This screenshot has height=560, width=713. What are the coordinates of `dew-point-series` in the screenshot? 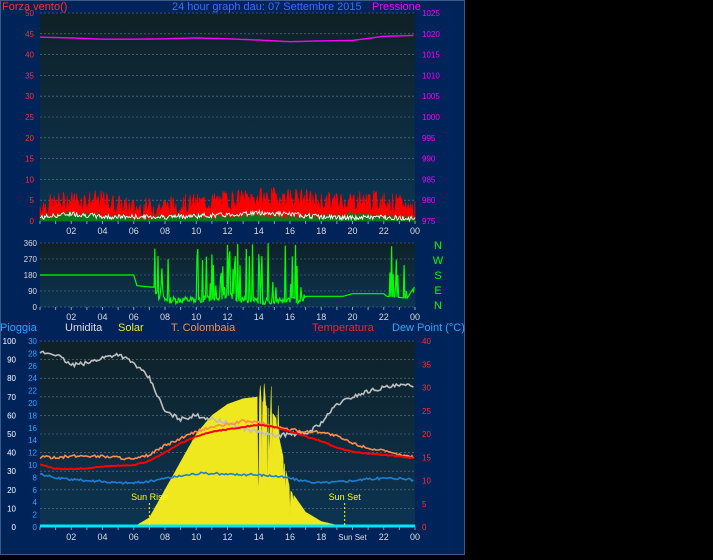 It's located at (226, 478).